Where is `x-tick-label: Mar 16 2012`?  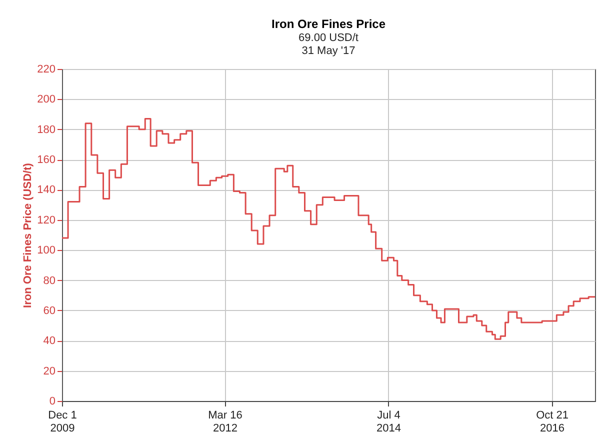 x-tick-label: Mar 16 2012 is located at coordinates (225, 422).